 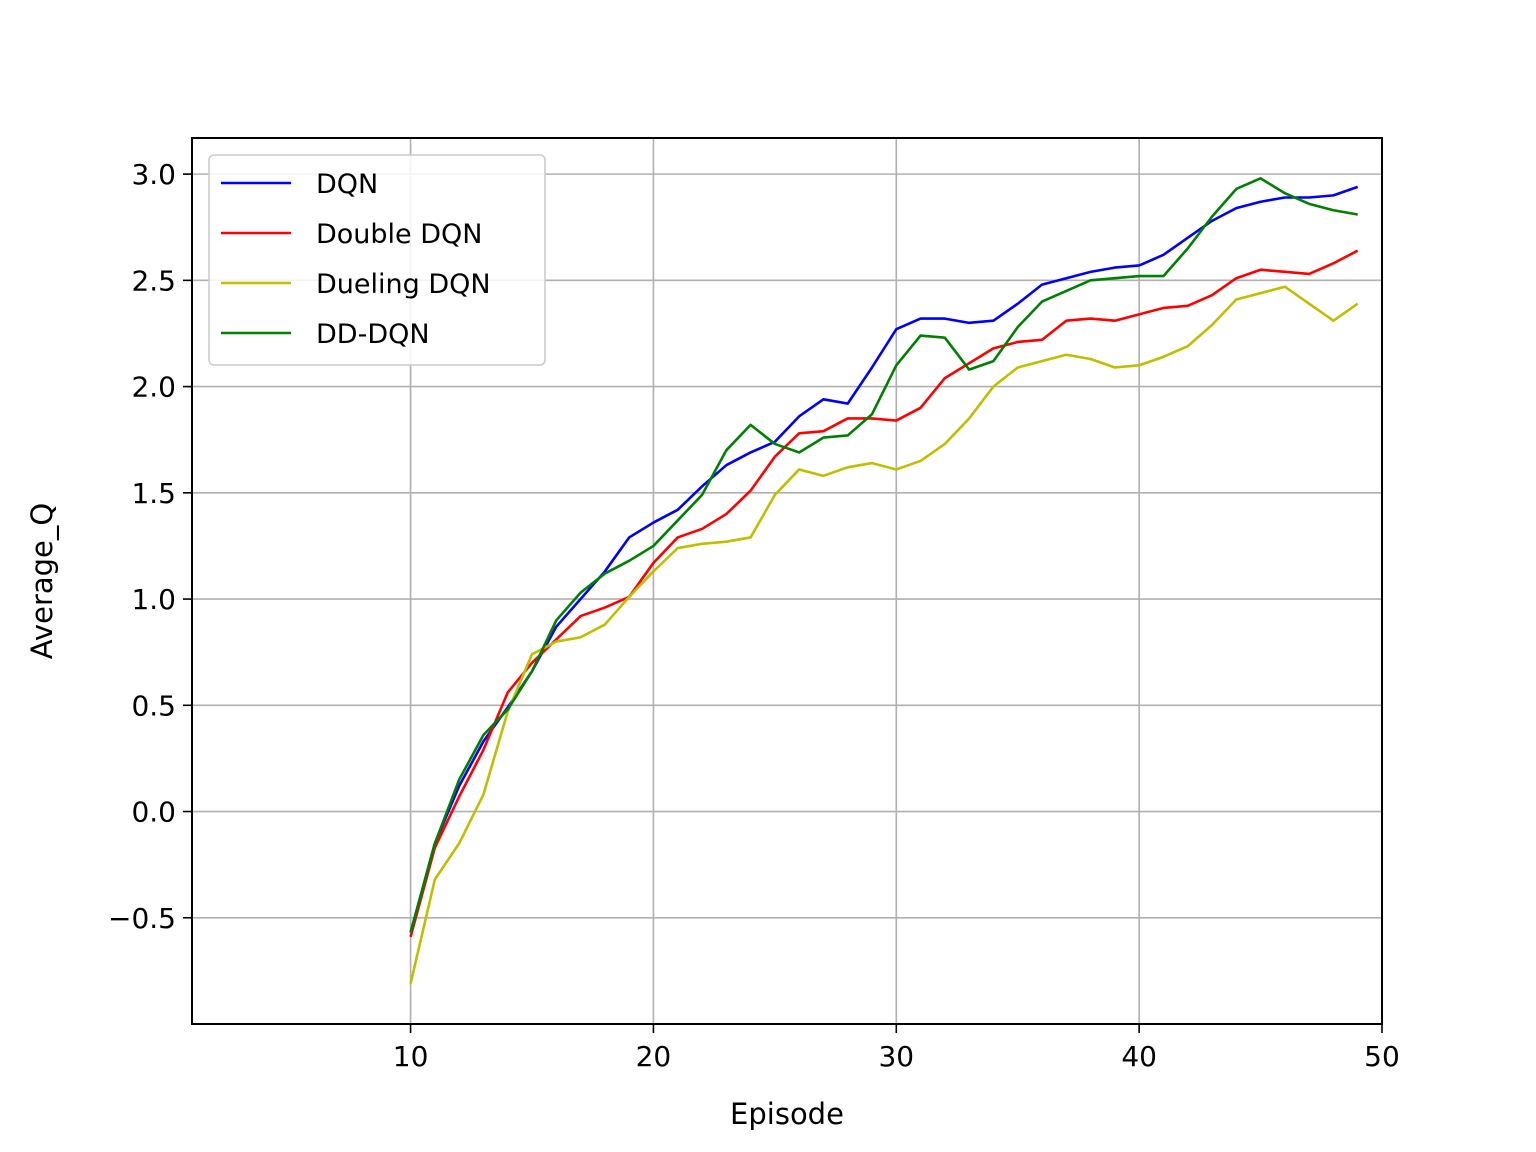 What do you see at coordinates (153, 493) in the screenshot?
I see `y-tick-label: 1.5` at bounding box center [153, 493].